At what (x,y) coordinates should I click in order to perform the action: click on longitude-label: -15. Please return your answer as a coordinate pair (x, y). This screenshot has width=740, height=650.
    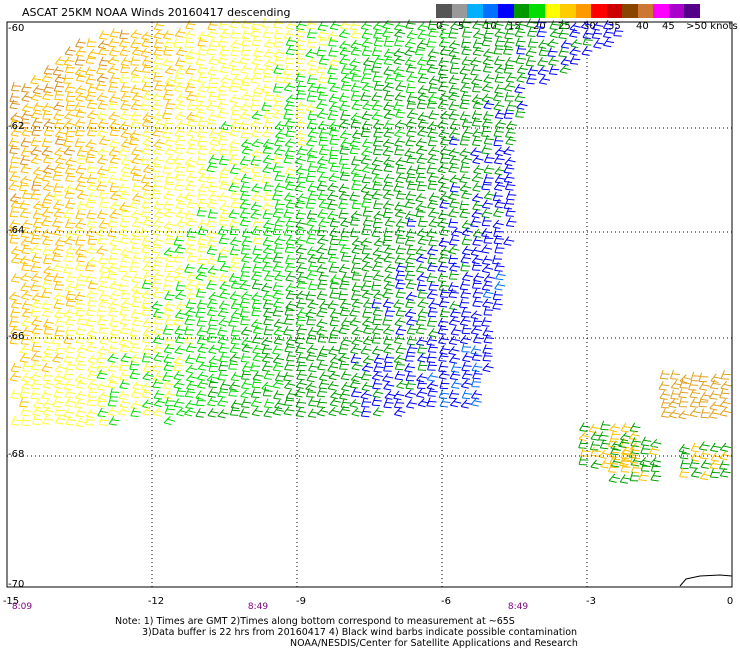
    Looking at the image, I should click on (11, 601).